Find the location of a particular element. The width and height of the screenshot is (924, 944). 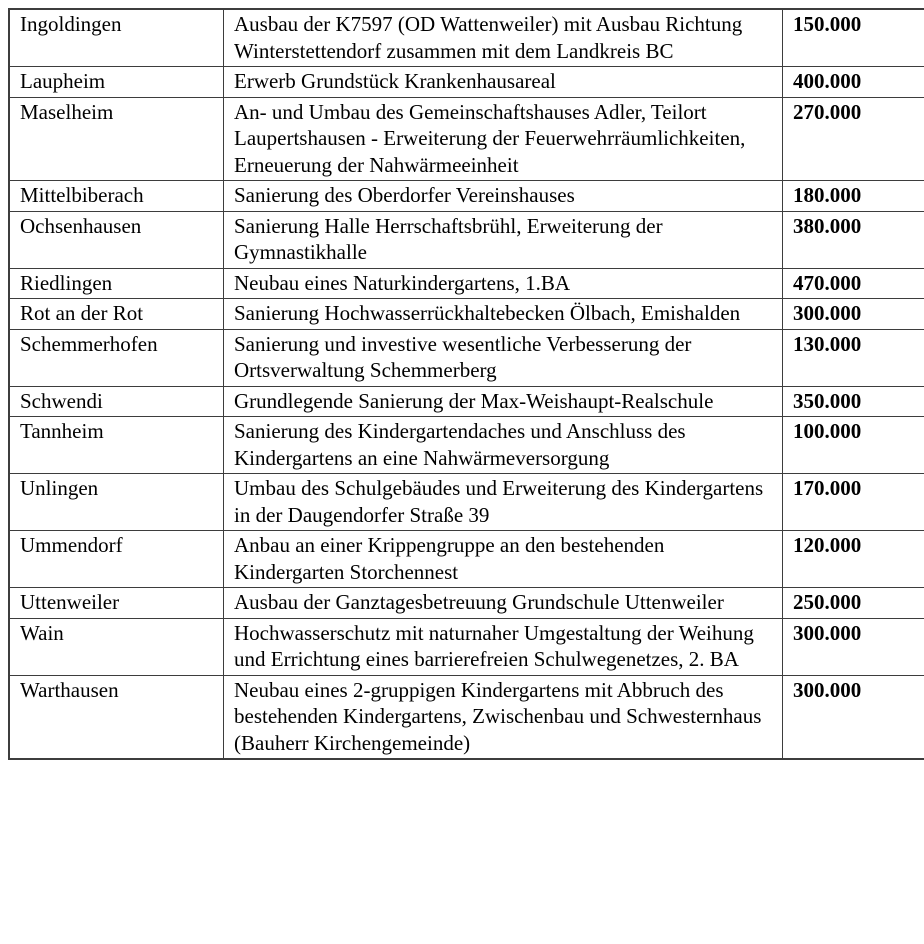

municipality-cell: Warthausen is located at coordinates (116, 717).